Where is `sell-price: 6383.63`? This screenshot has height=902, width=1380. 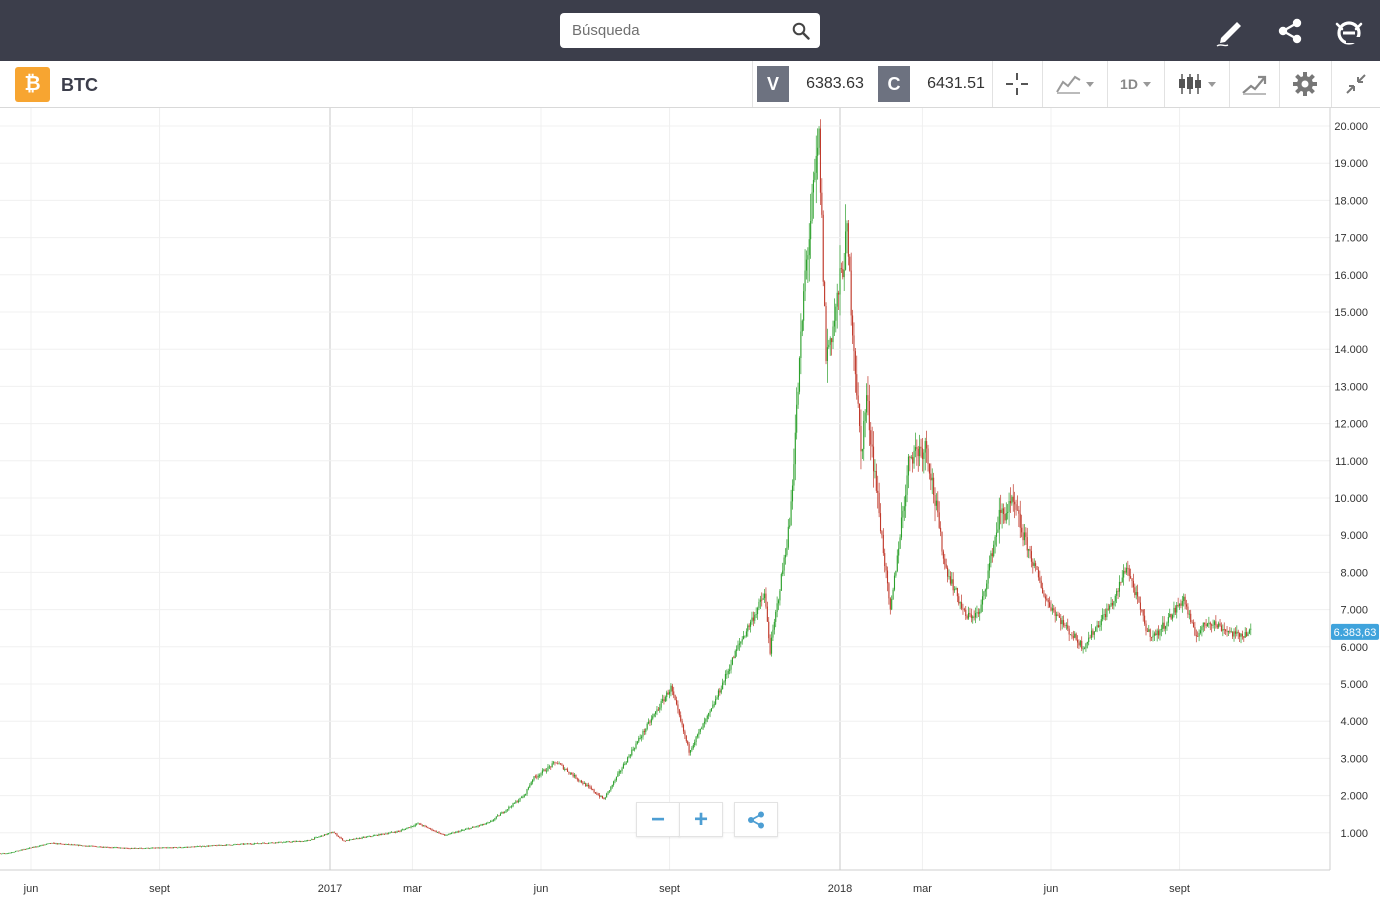
sell-price: 6383.63 is located at coordinates (835, 83).